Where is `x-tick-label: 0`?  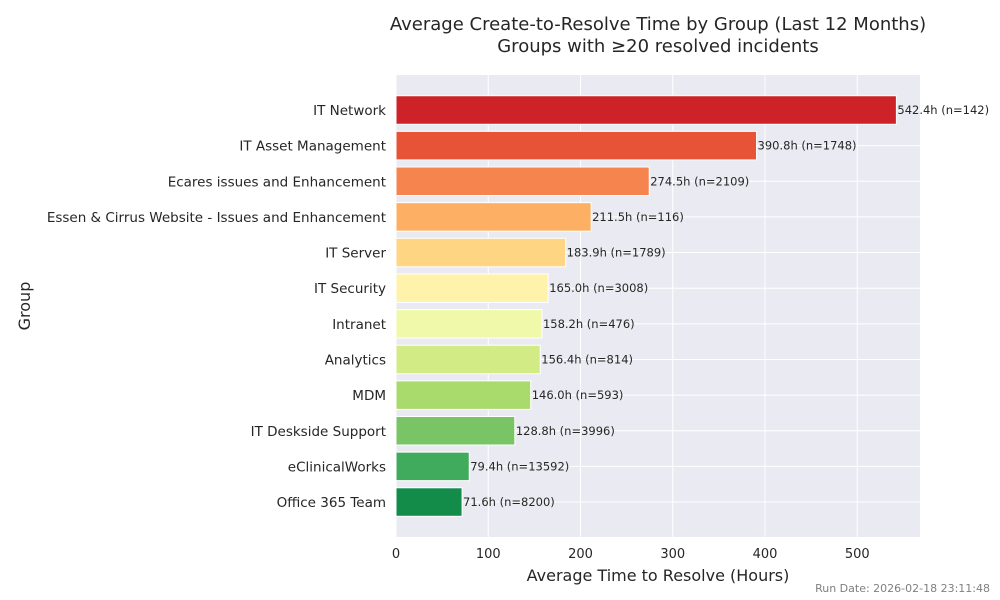
x-tick-label: 0 is located at coordinates (396, 554).